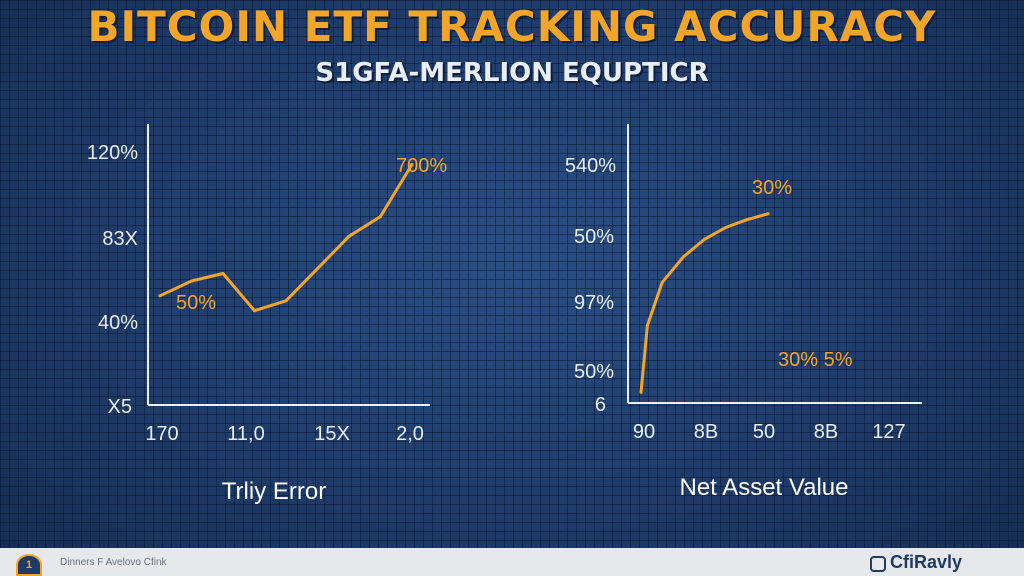 This screenshot has width=1024, height=576. I want to click on footer-caption: Dinners F Avelovo Cfink, so click(113, 562).